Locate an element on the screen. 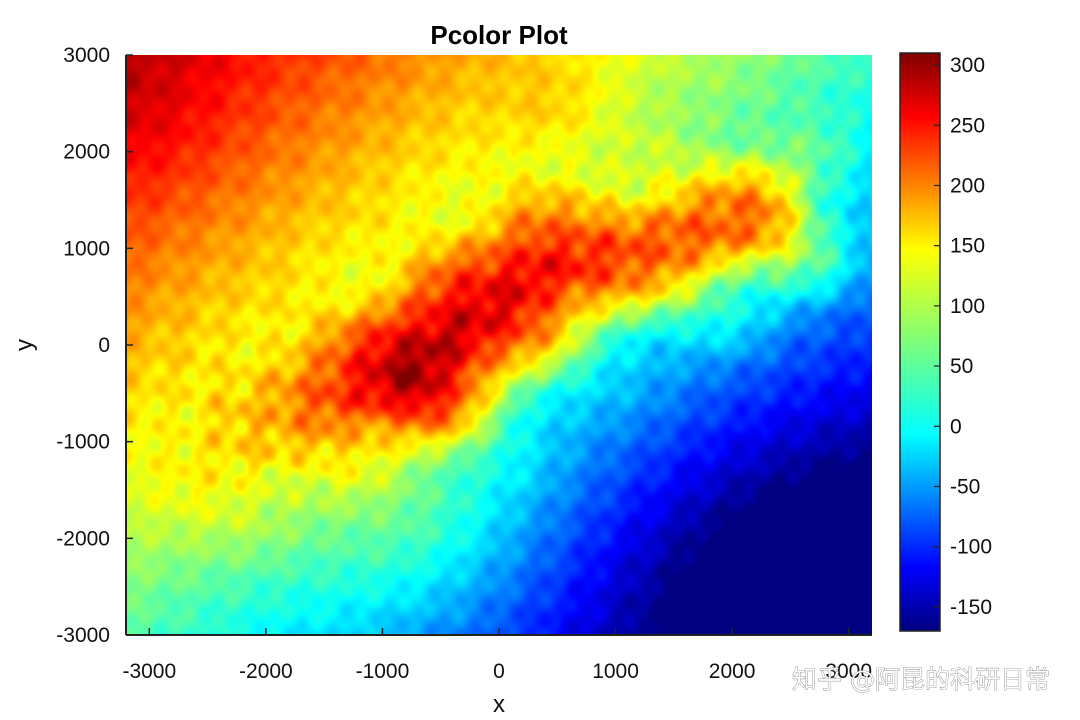  x-tick-label: -3000 is located at coordinates (149, 671).